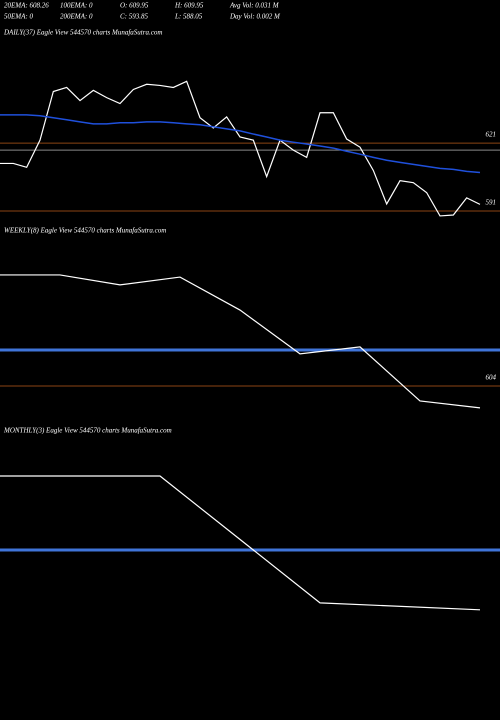 This screenshot has height=720, width=500. What do you see at coordinates (240, 144) in the screenshot?
I see `price-line` at bounding box center [240, 144].